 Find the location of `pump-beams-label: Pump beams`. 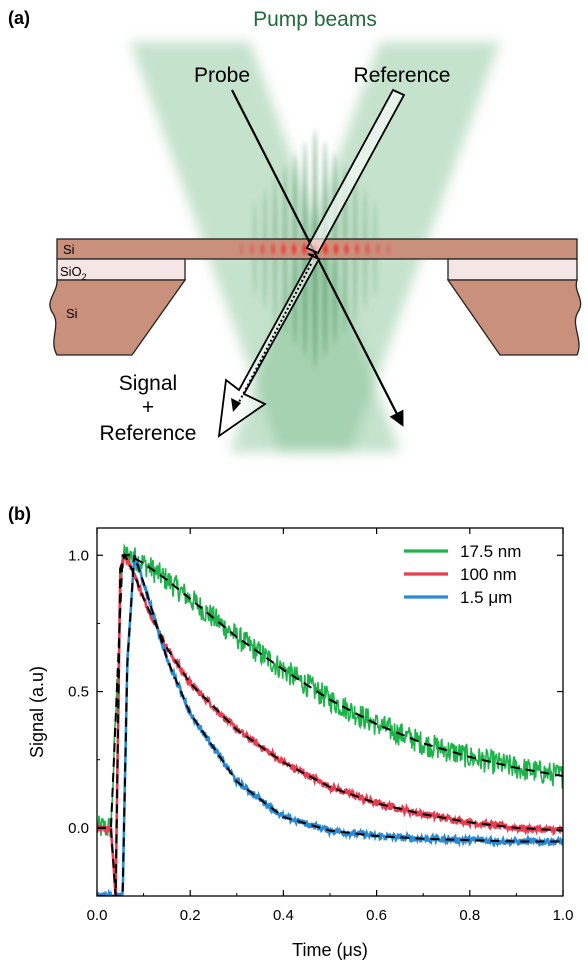

pump-beams-label: Pump beams is located at coordinates (315, 19).